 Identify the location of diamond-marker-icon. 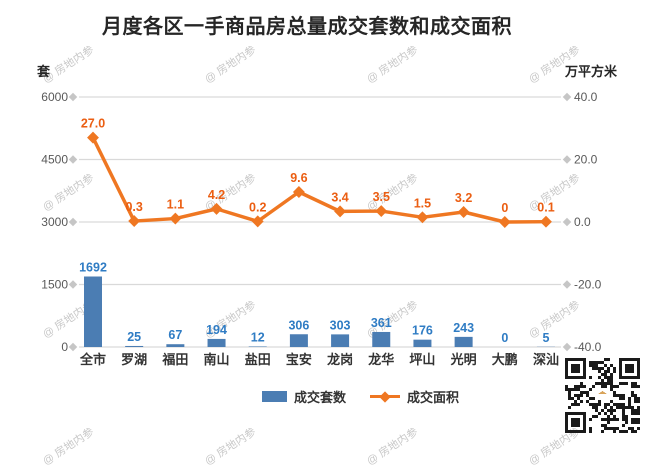
(384, 396).